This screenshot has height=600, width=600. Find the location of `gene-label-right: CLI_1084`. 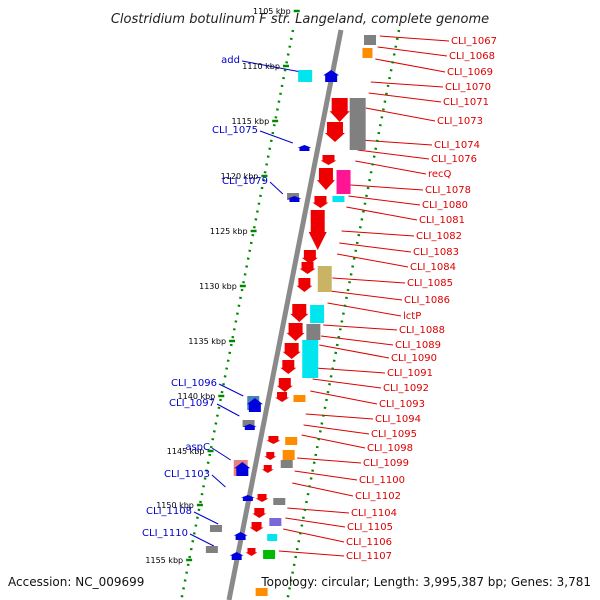

gene-label-right: CLI_1084 is located at coordinates (433, 267).